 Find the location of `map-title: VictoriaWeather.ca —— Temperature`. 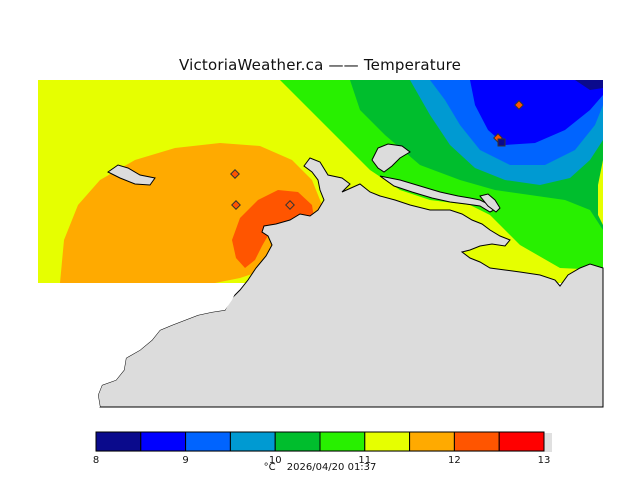

map-title: VictoriaWeather.ca —— Temperature is located at coordinates (320, 65).